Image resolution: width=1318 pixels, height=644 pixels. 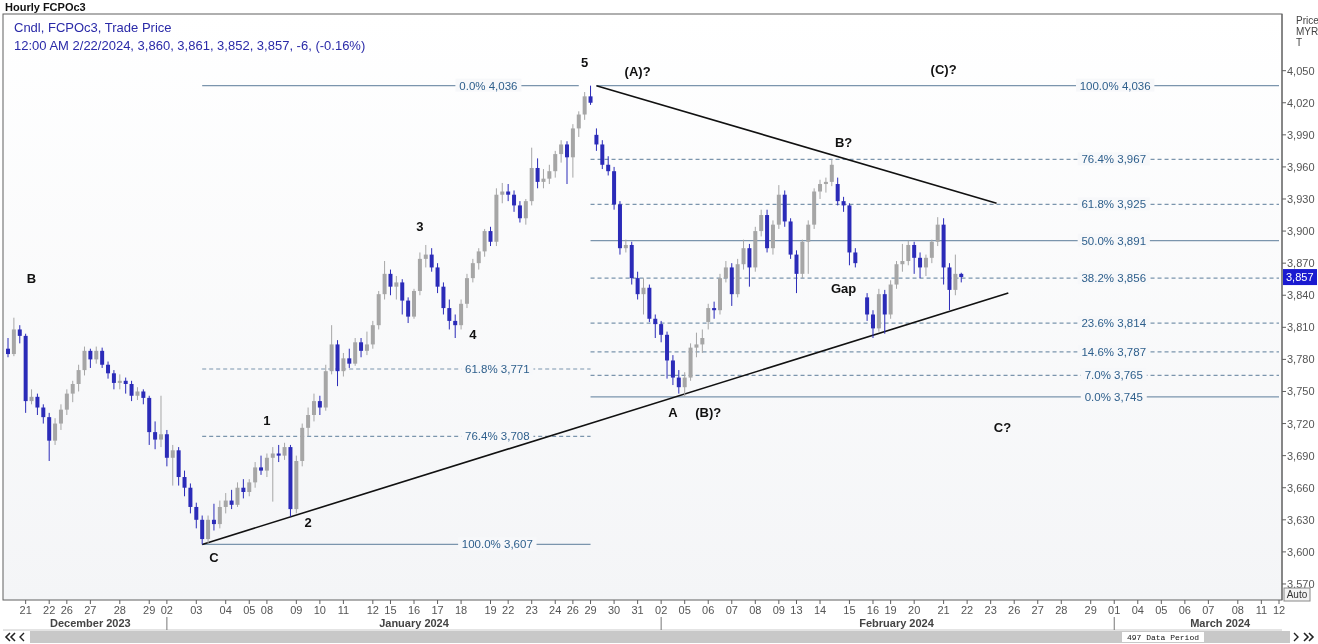 What do you see at coordinates (414, 610) in the screenshot?
I see `x-tick-label: 16` at bounding box center [414, 610].